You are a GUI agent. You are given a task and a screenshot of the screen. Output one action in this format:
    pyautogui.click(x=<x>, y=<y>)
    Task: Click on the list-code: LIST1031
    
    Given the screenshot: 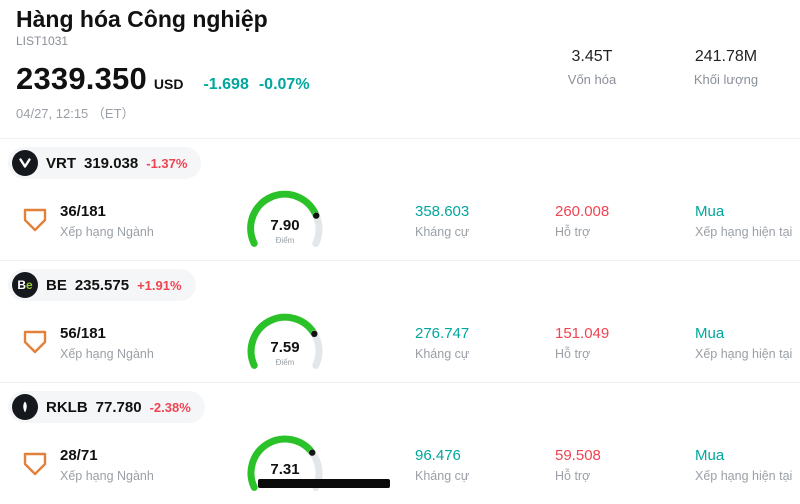 What is the action you would take?
    pyautogui.click(x=42, y=41)
    